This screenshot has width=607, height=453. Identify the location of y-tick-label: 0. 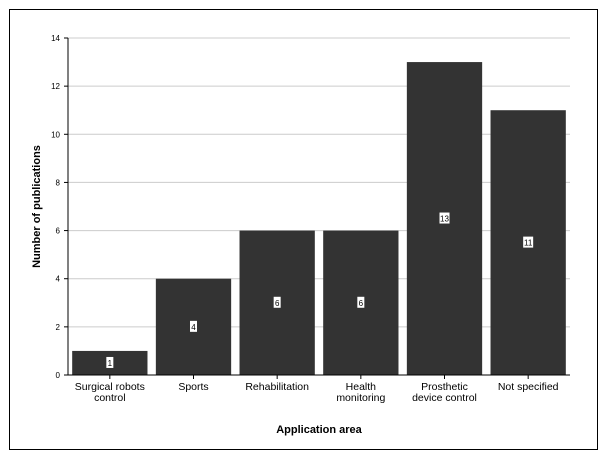
(58, 375).